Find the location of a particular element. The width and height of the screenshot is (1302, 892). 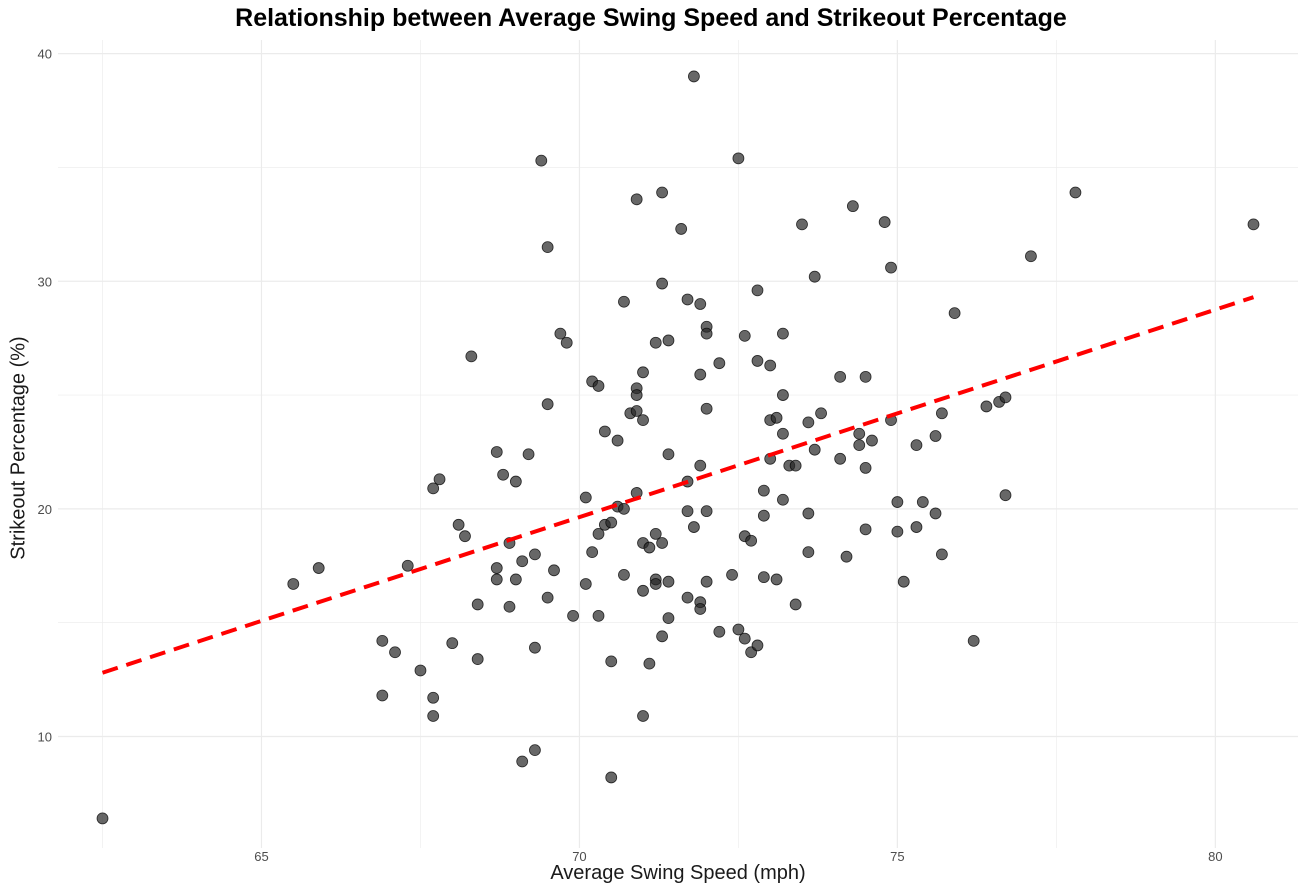

y-tick-label: 10 is located at coordinates (45, 736).